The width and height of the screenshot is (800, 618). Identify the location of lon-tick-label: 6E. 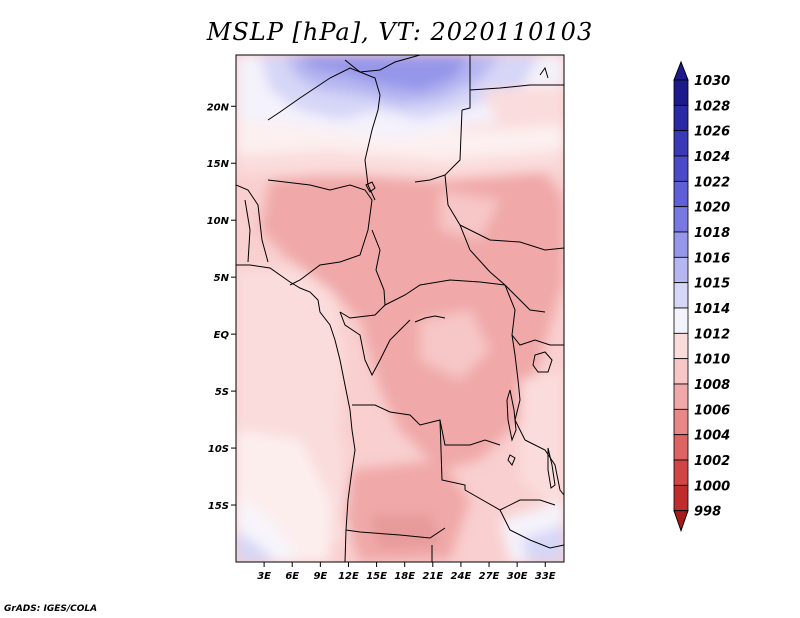
(292, 576).